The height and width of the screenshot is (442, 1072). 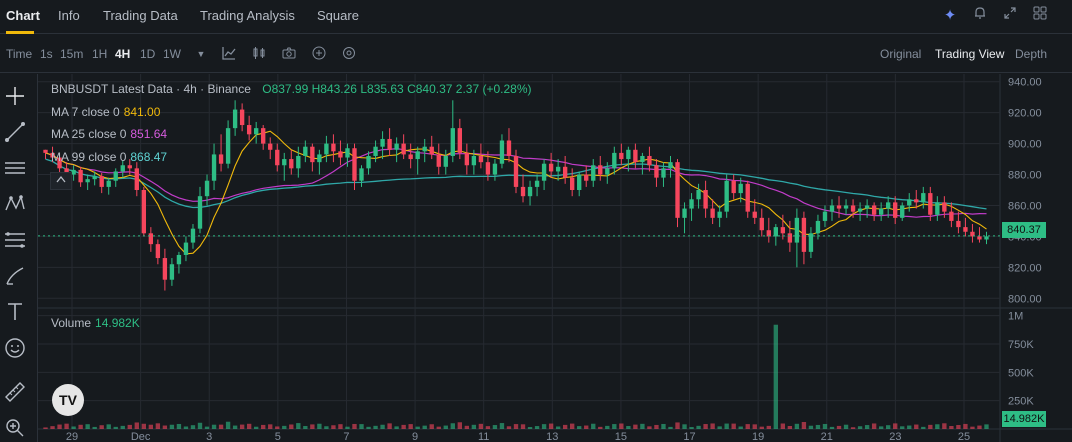 I want to click on interval-1w: 1W, so click(x=172, y=54).